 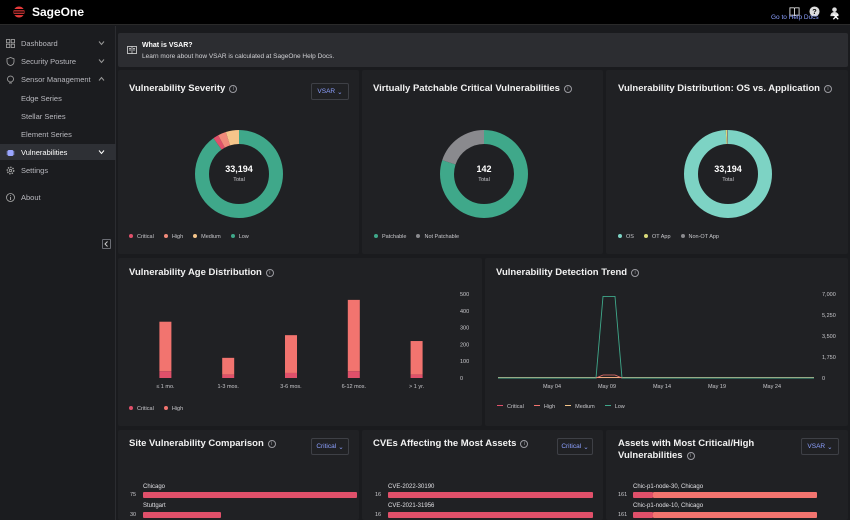 What do you see at coordinates (668, 487) in the screenshot?
I see `asset-row-label: Chic-p1-node-30, Chicago` at bounding box center [668, 487].